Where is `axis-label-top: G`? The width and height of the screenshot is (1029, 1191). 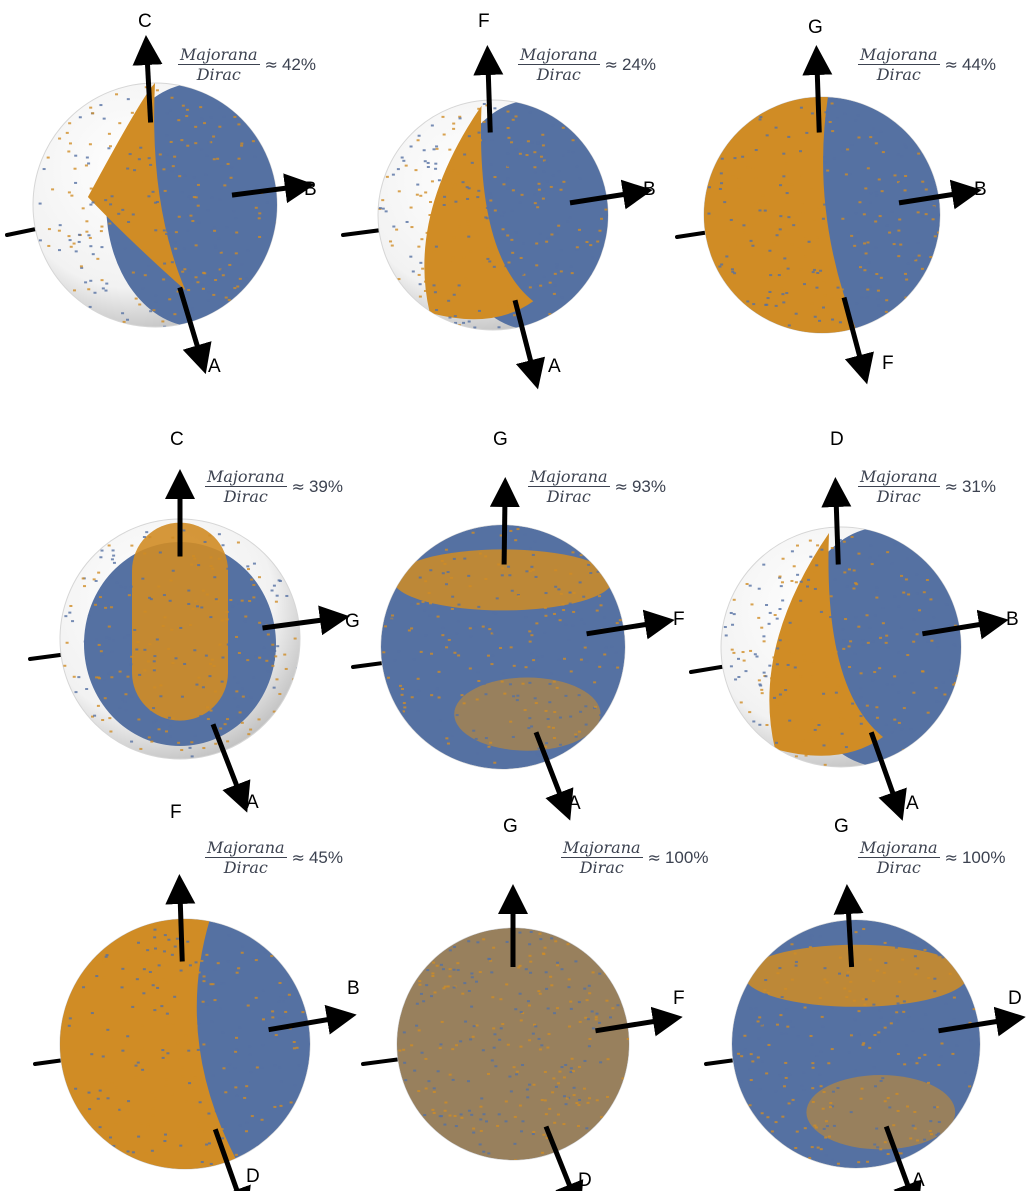
axis-label-top: G is located at coordinates (500, 439).